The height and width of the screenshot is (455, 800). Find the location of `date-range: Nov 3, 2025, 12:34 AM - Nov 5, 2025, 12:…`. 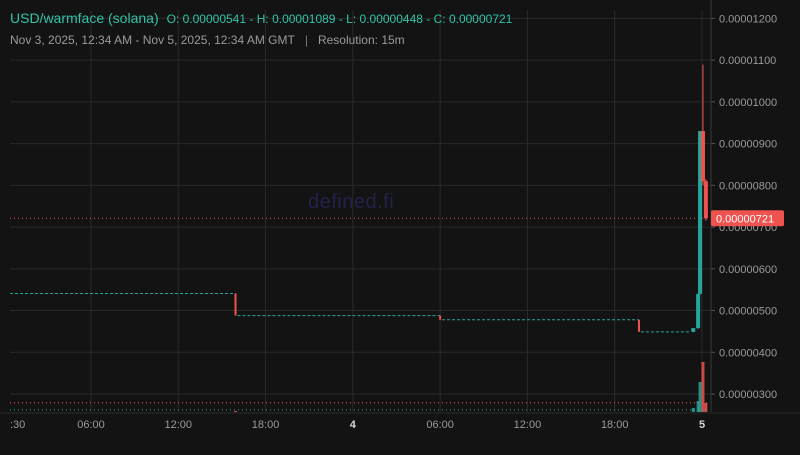

date-range: Nov 3, 2025, 12:34 AM - Nov 5, 2025, 12:… is located at coordinates (152, 40).